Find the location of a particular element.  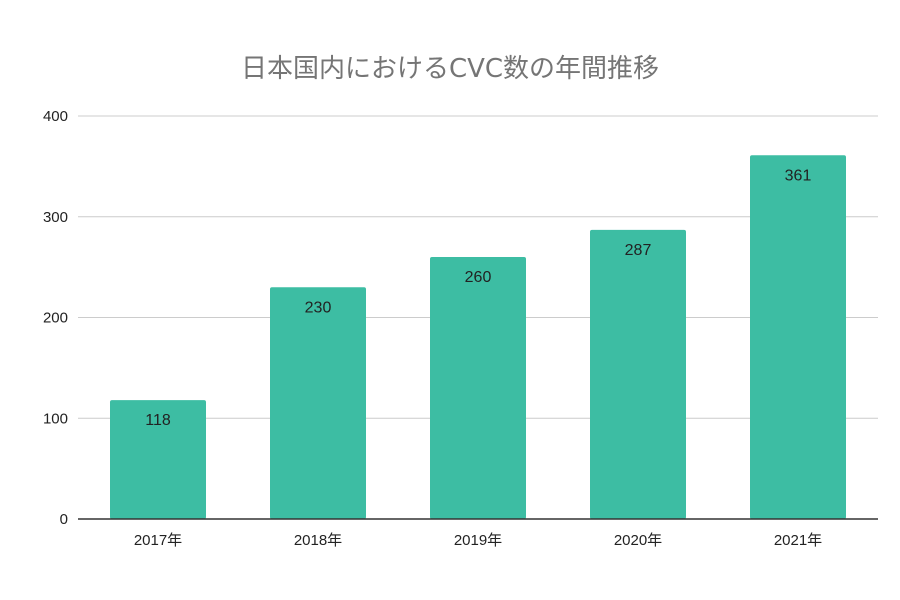

y-tick-label: 300 is located at coordinates (55, 217).